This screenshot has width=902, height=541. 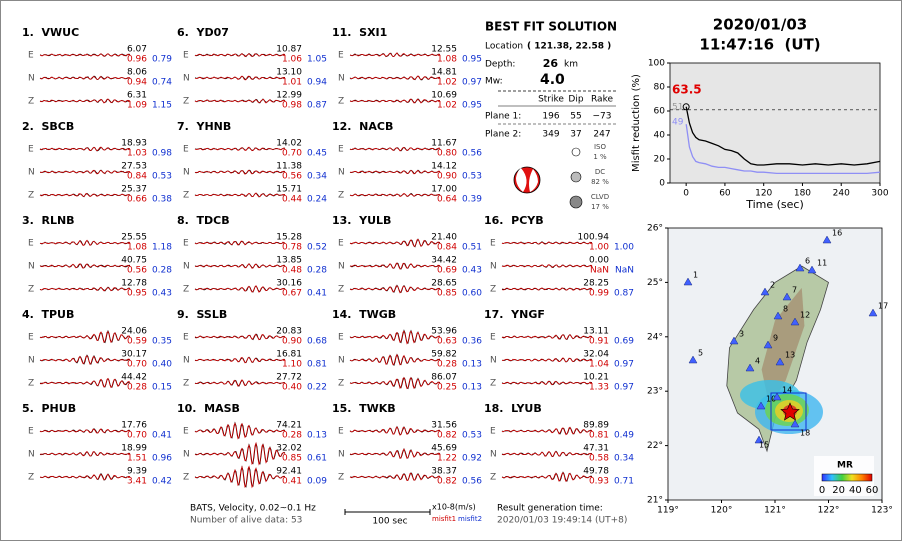 What do you see at coordinates (774, 204) in the screenshot?
I see `x-axis-label: Time (sec)` at bounding box center [774, 204].